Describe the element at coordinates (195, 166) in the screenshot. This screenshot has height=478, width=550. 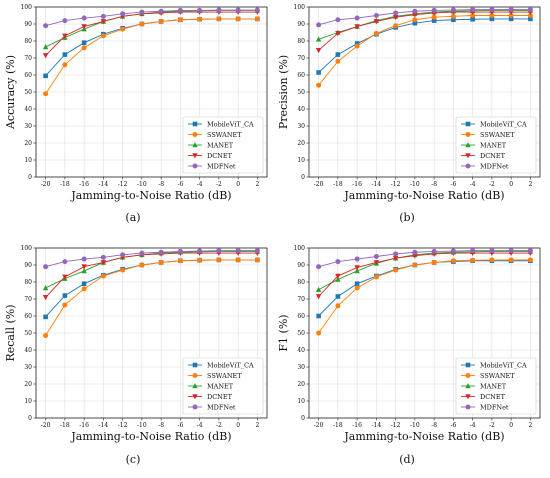
I see `legend-marker-mdfnet` at that location.